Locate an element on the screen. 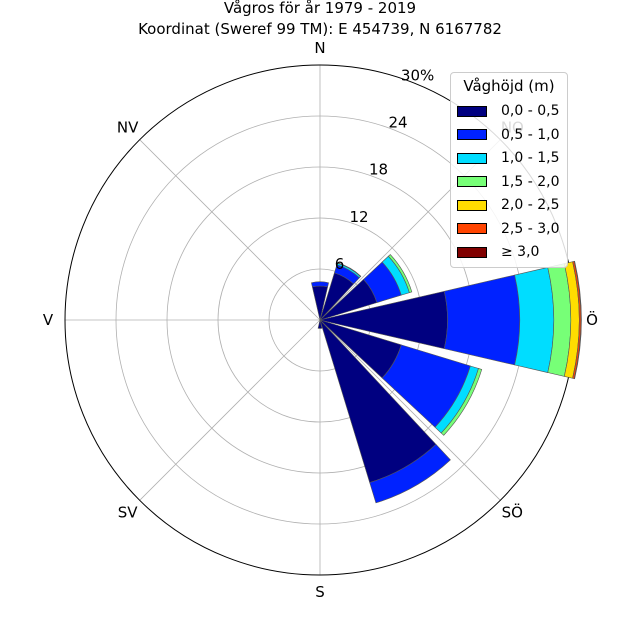 The width and height of the screenshot is (640, 640). chart-title: Vågros för år 1979 - 2019 is located at coordinates (320, 8).